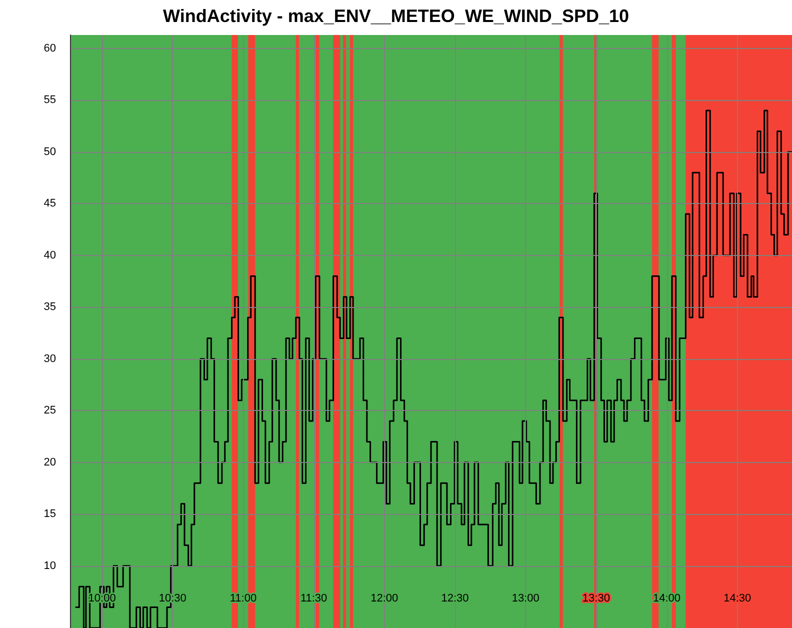 This screenshot has height=628, width=792. I want to click on x-tick-label: 12:30, so click(455, 598).